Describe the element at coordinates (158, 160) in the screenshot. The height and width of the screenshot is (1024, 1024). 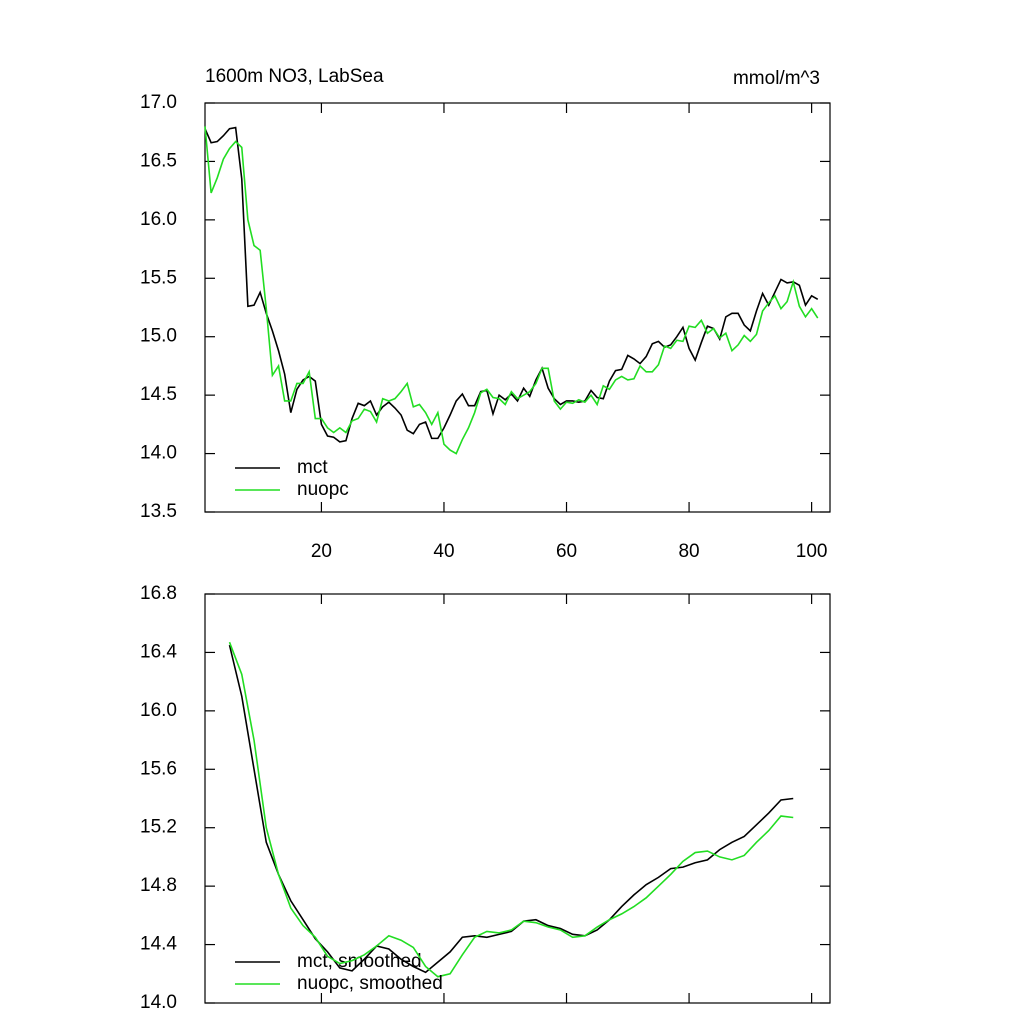
I see `y-tick-label: 16.5` at that location.